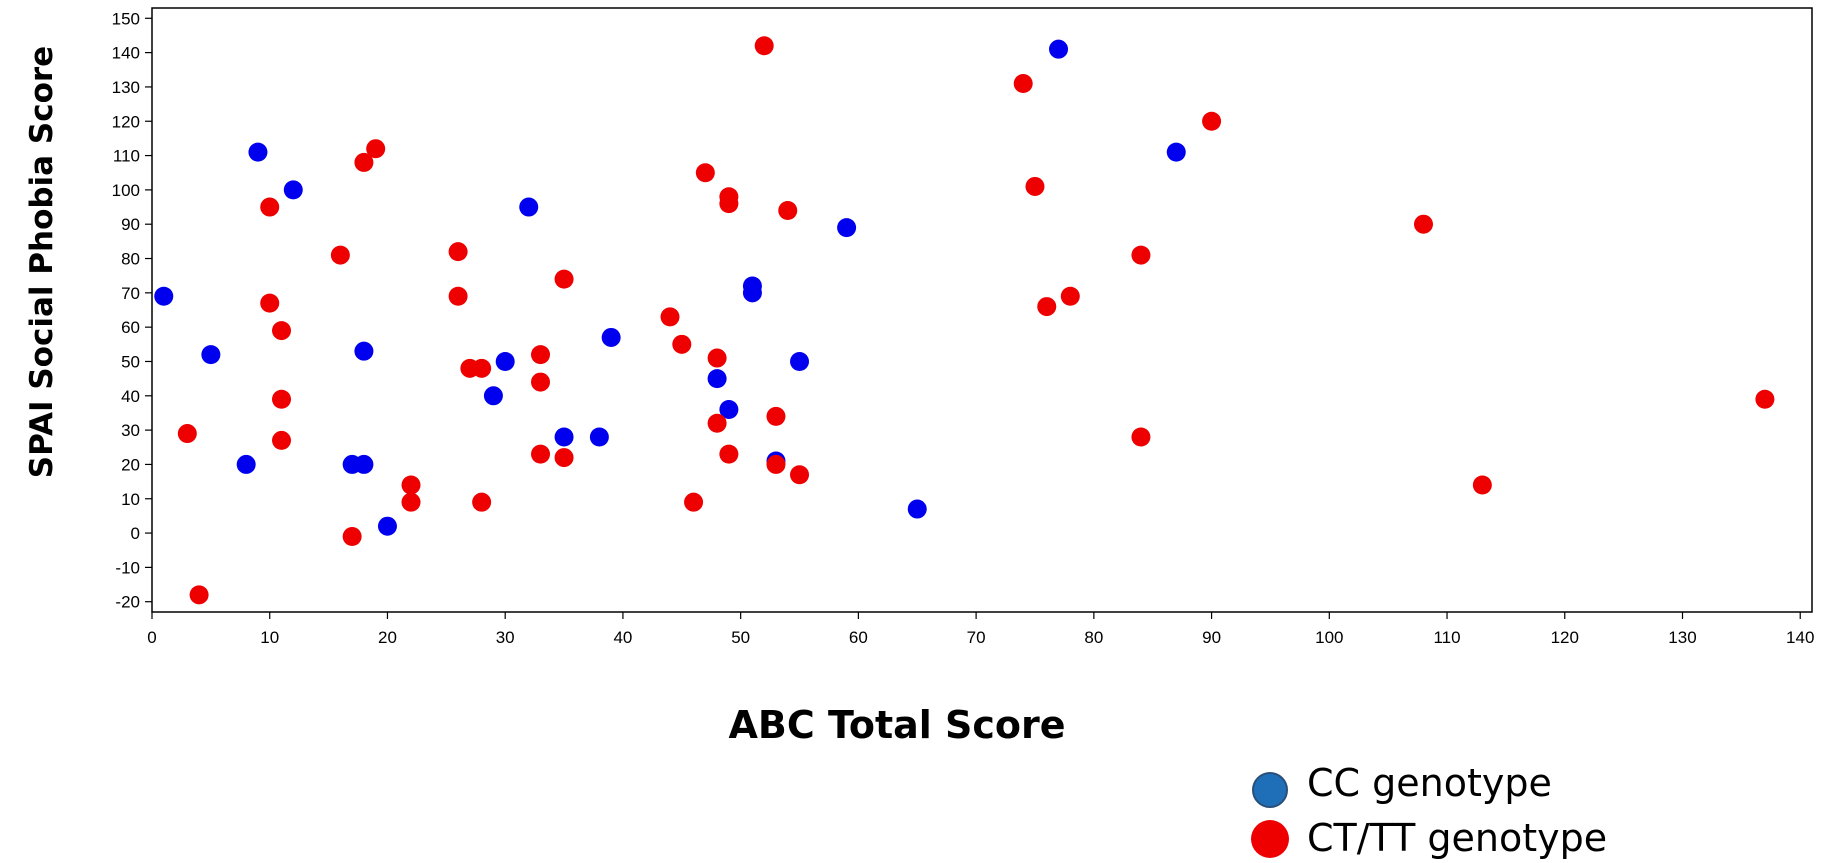 Image resolution: width=1828 pixels, height=863 pixels. What do you see at coordinates (1429, 810) in the screenshot?
I see `legend: CC genotype CT/TT genotype` at bounding box center [1429, 810].